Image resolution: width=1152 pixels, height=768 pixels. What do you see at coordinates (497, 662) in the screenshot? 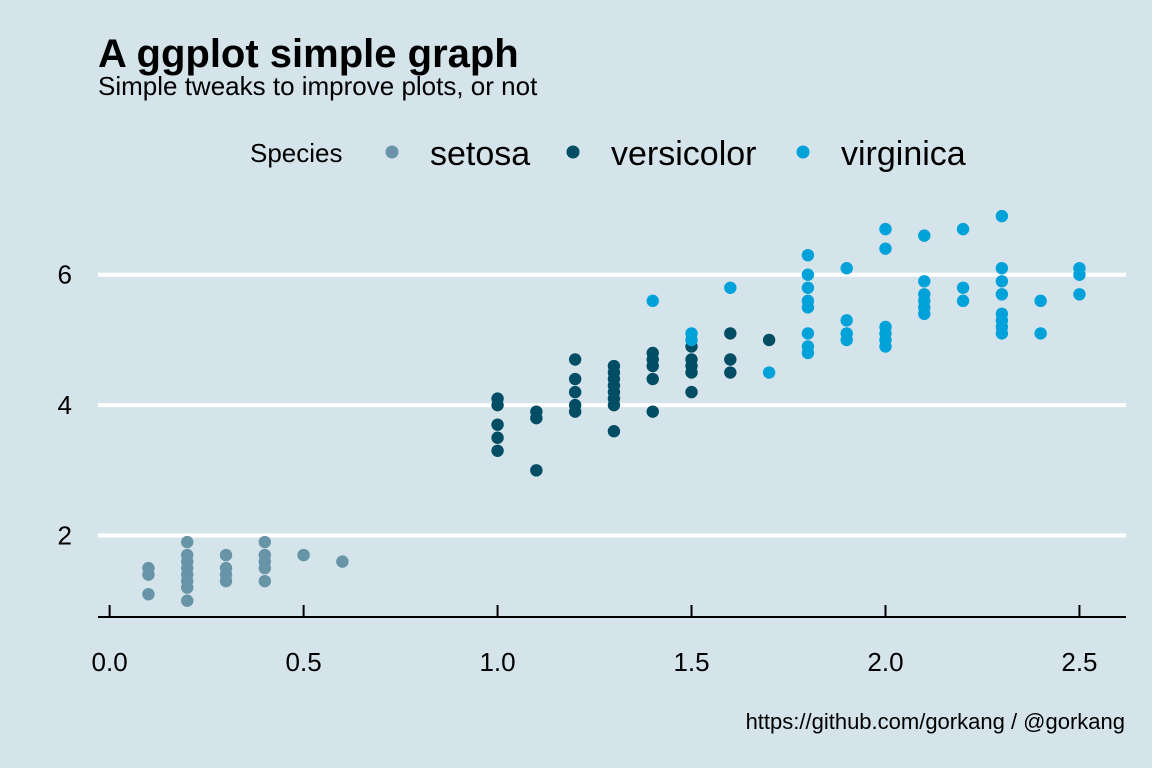
I see `x-tick-label: 1.0` at bounding box center [497, 662].